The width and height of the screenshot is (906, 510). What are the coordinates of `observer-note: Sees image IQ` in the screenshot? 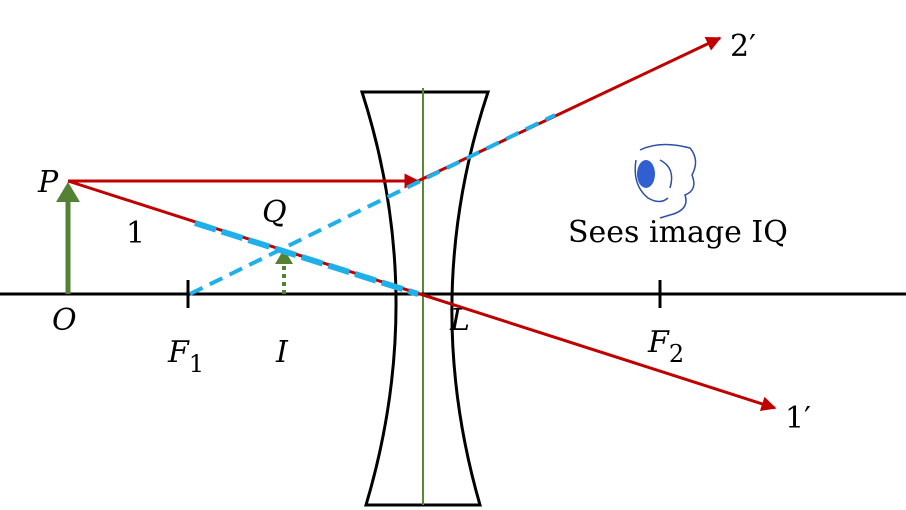 It's located at (678, 232).